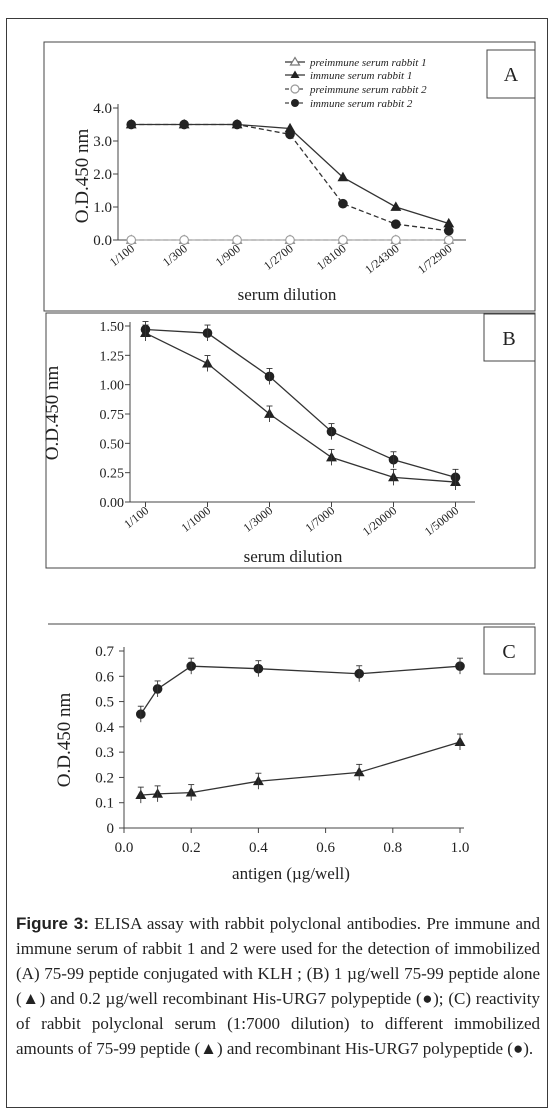  I want to click on panel-b-y-tick-label: 1.00, so click(112, 386).